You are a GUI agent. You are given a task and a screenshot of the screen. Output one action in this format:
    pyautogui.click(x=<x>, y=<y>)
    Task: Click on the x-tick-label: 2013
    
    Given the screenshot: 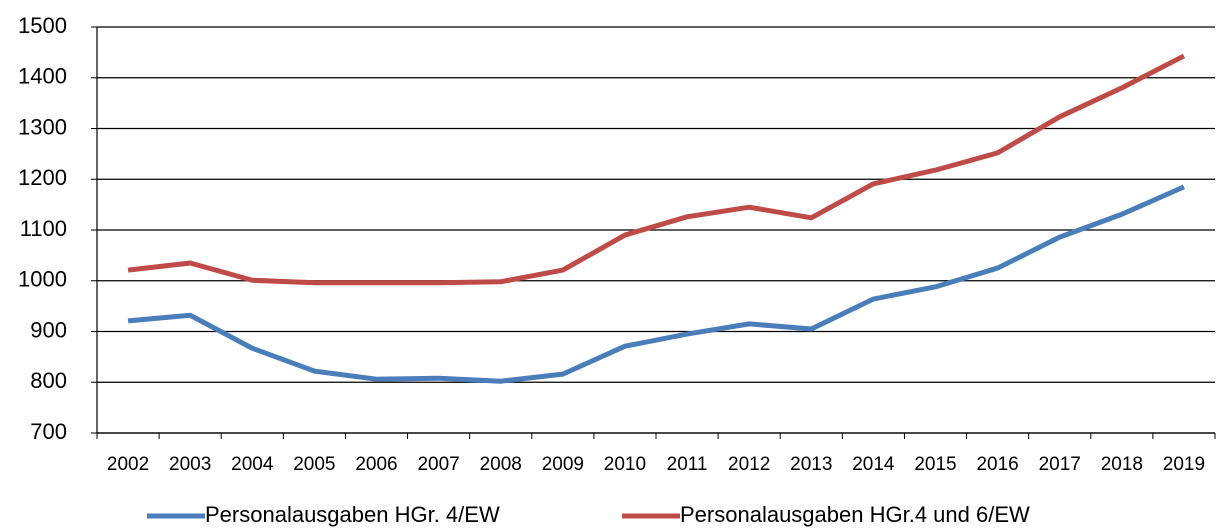 What is the action you would take?
    pyautogui.click(x=811, y=464)
    